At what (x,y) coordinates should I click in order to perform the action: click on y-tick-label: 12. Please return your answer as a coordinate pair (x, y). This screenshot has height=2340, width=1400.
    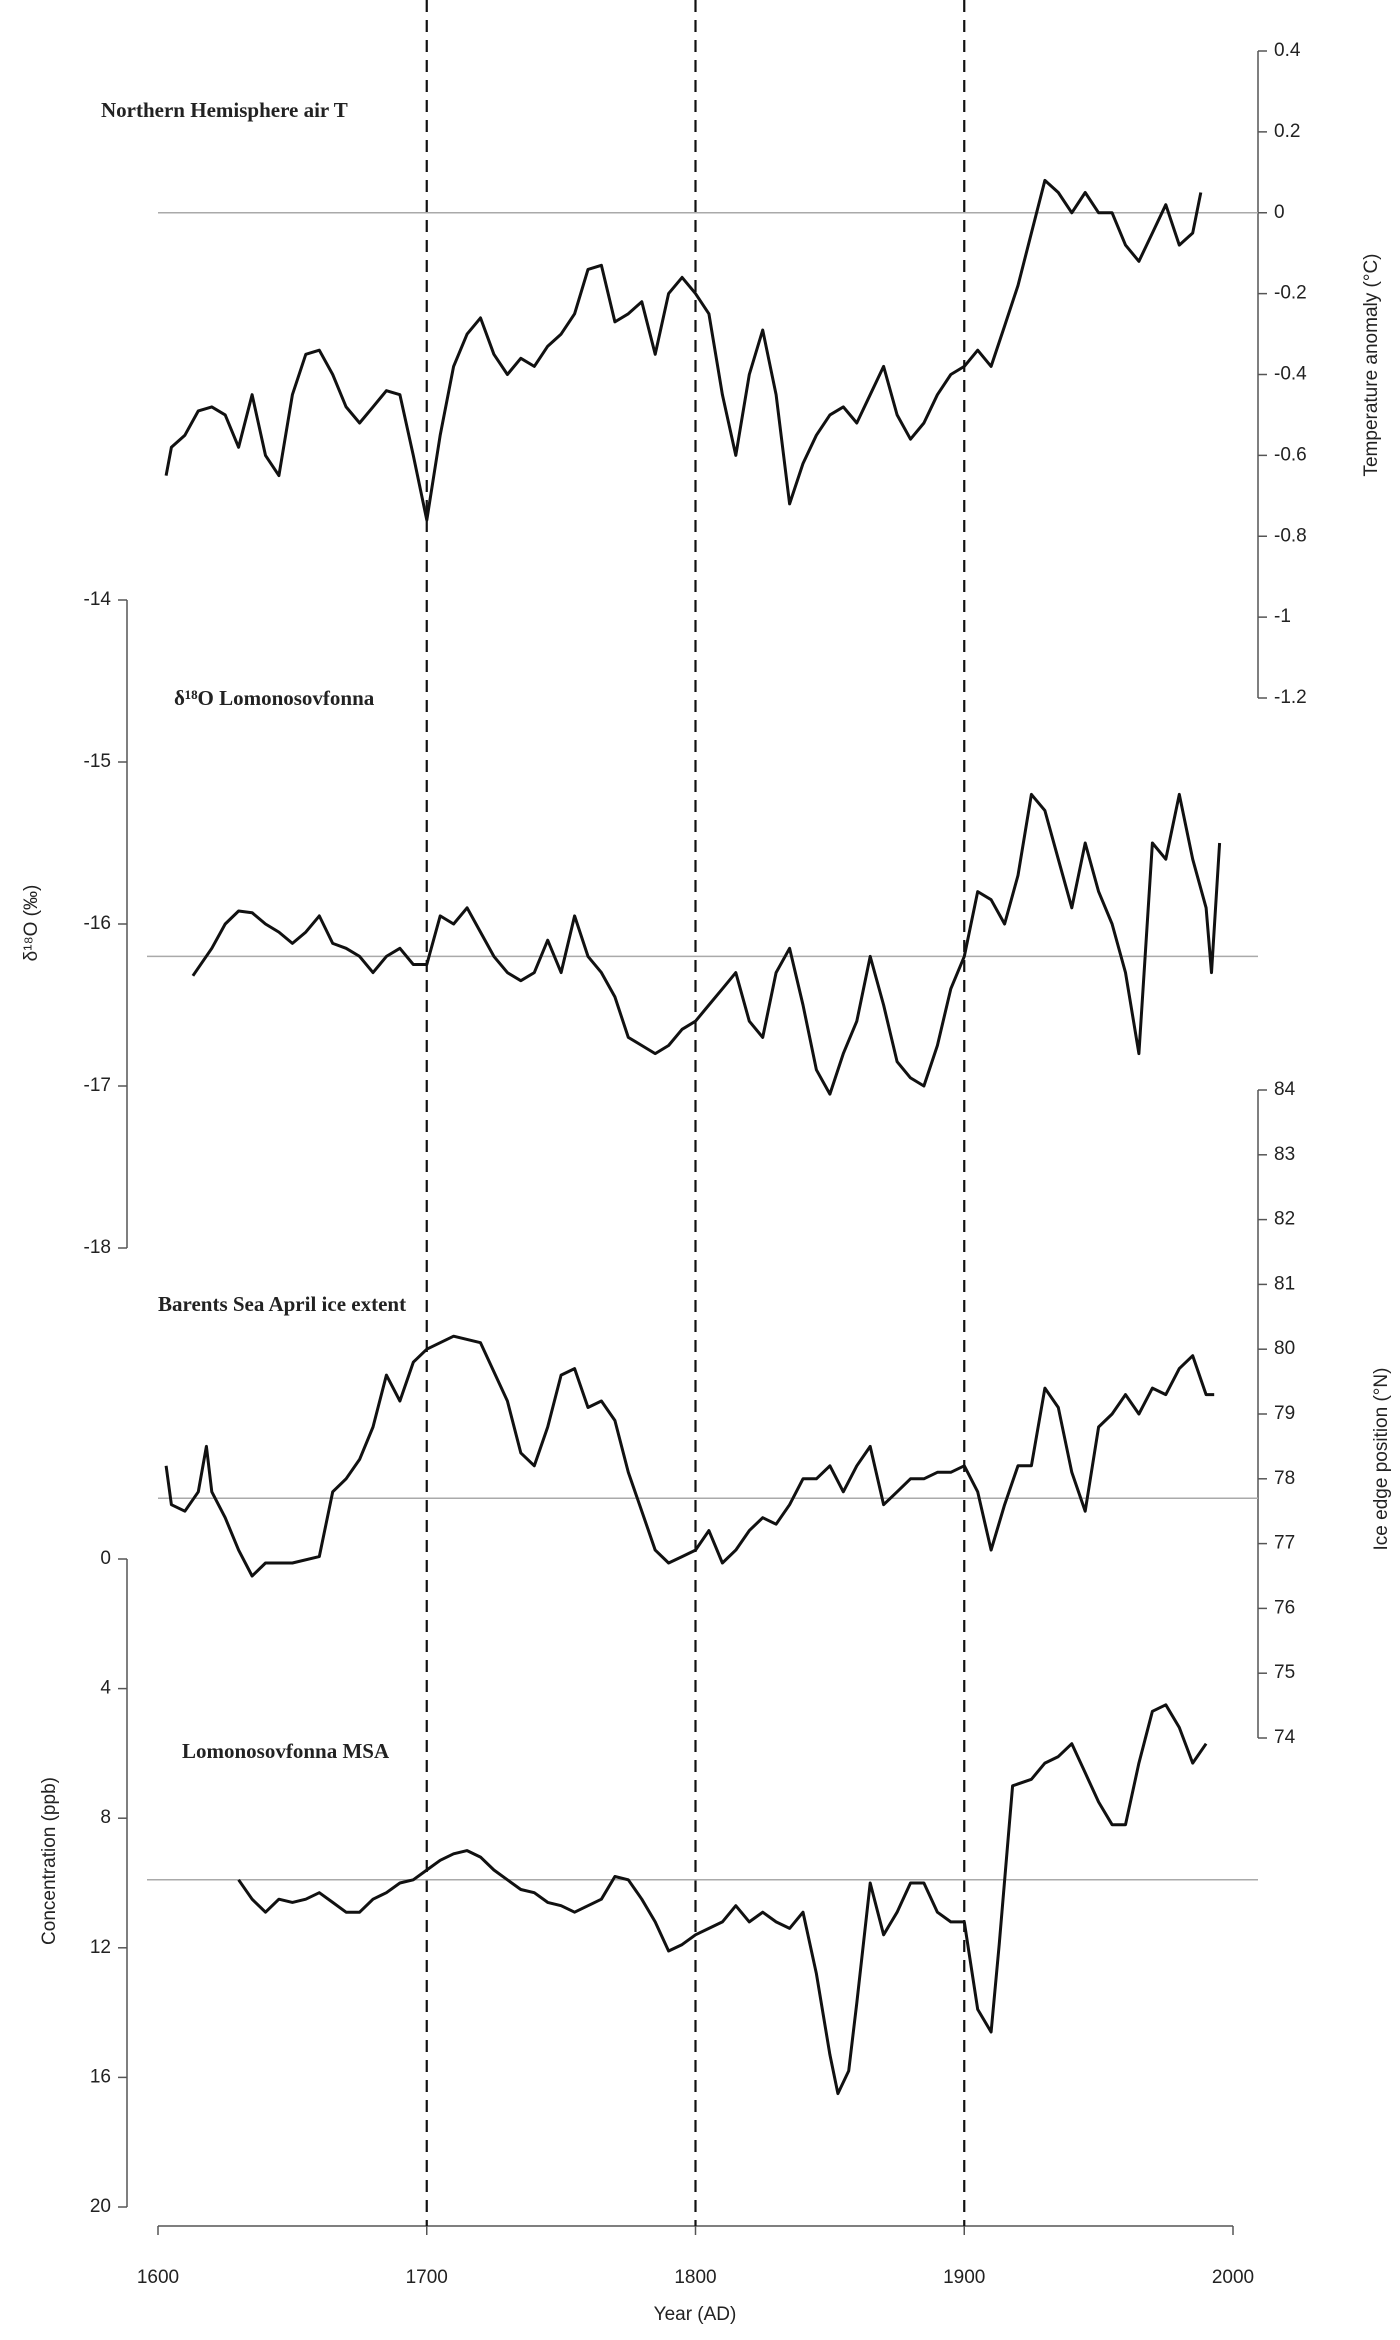
    Looking at the image, I should click on (100, 1947).